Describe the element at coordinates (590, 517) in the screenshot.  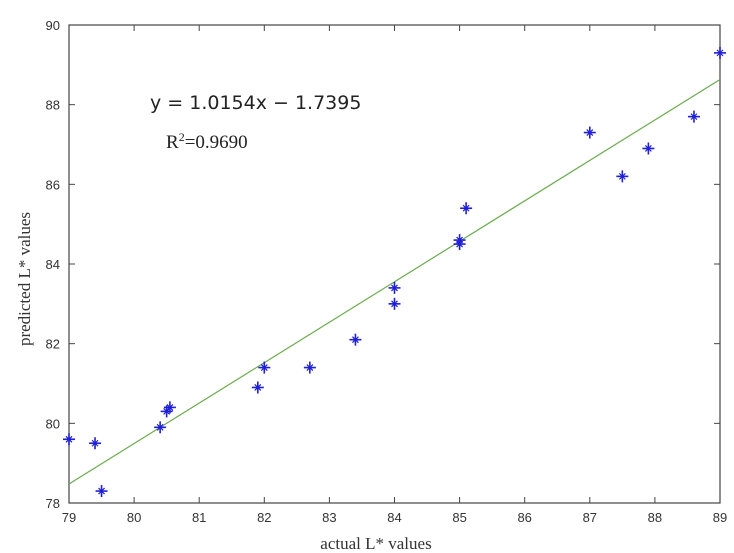
I see `x-tick-label: 87` at that location.